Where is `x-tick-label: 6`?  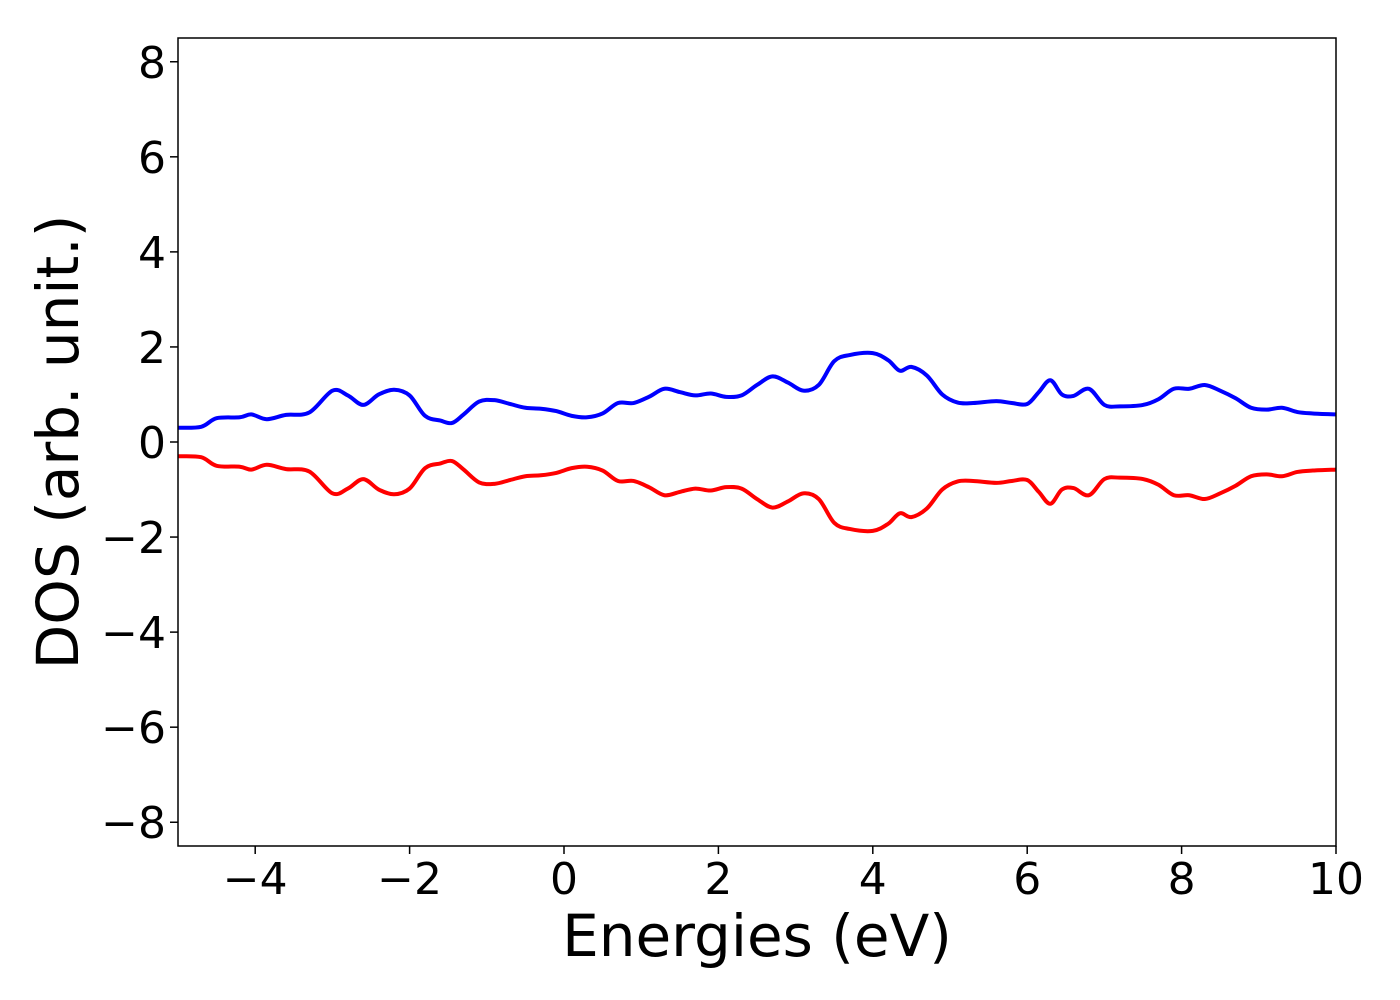
x-tick-label: 6 is located at coordinates (1027, 879).